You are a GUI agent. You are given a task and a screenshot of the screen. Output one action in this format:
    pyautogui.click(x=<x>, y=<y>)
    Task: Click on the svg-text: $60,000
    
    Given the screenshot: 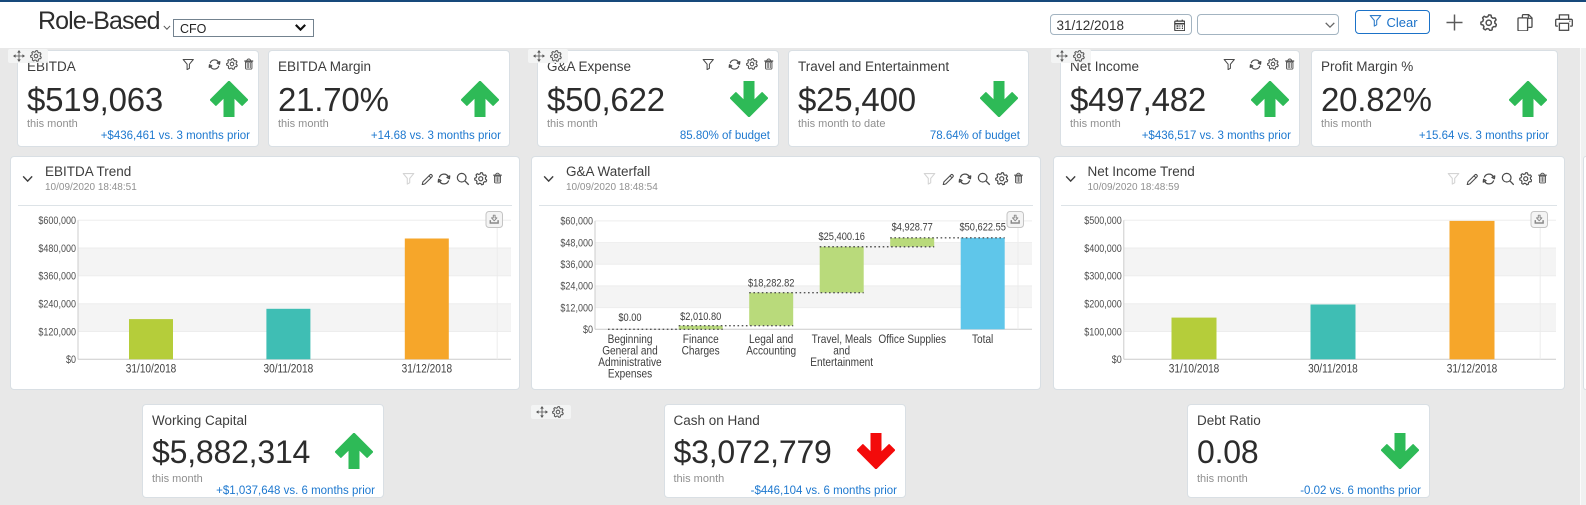 What is the action you would take?
    pyautogui.click(x=576, y=221)
    